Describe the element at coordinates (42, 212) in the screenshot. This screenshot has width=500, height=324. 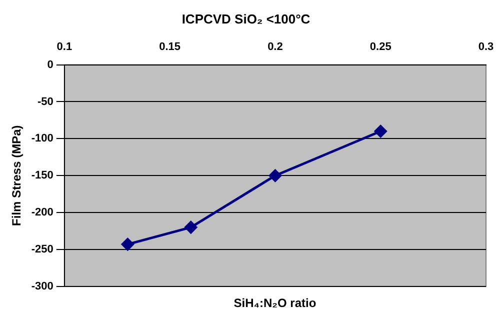
I see `y-tick-label: -200` at that location.